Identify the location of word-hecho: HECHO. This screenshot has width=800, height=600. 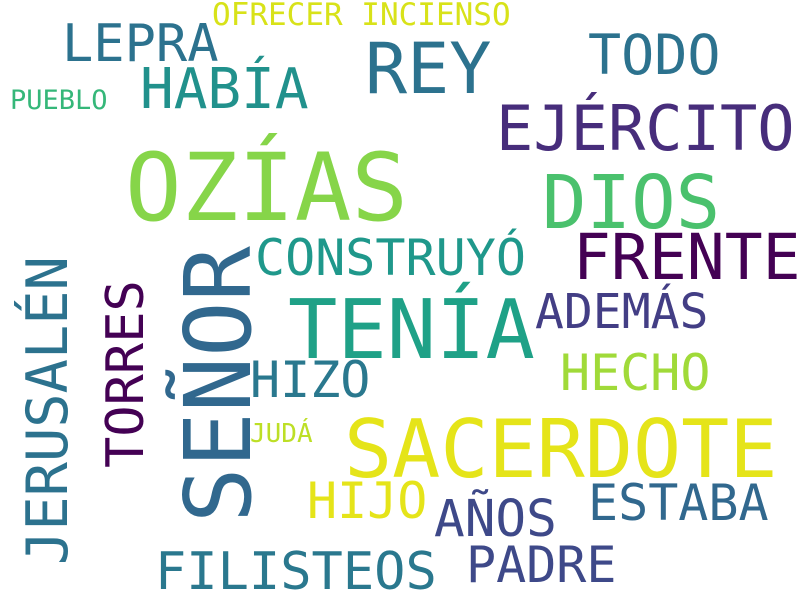
(635, 373).